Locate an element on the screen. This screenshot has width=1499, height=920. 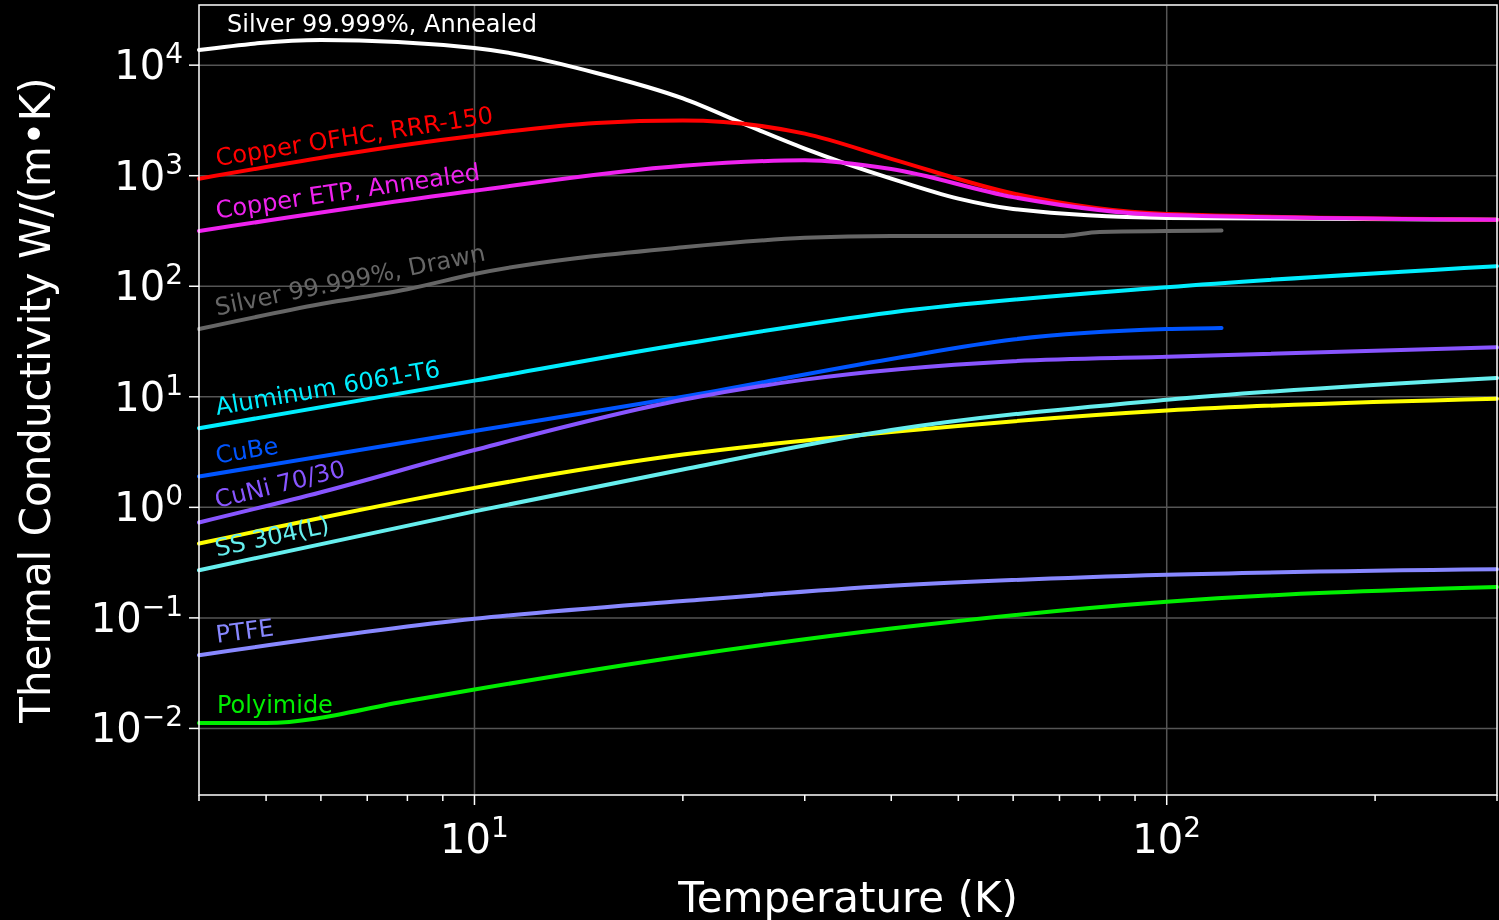
text: Silver 99.999%, Drawn is located at coordinates (350, 280).